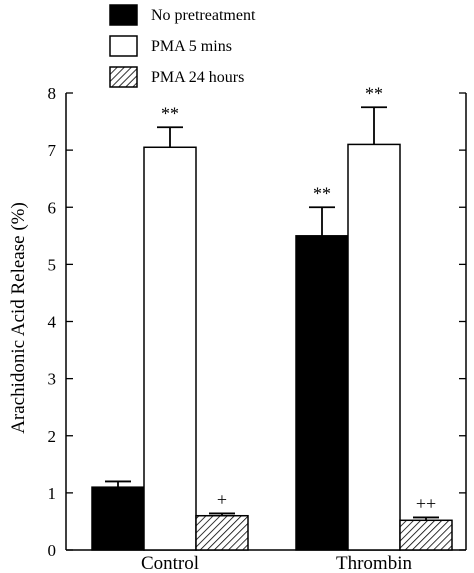  What do you see at coordinates (52, 264) in the screenshot?
I see `y-tick-label: 5` at bounding box center [52, 264].